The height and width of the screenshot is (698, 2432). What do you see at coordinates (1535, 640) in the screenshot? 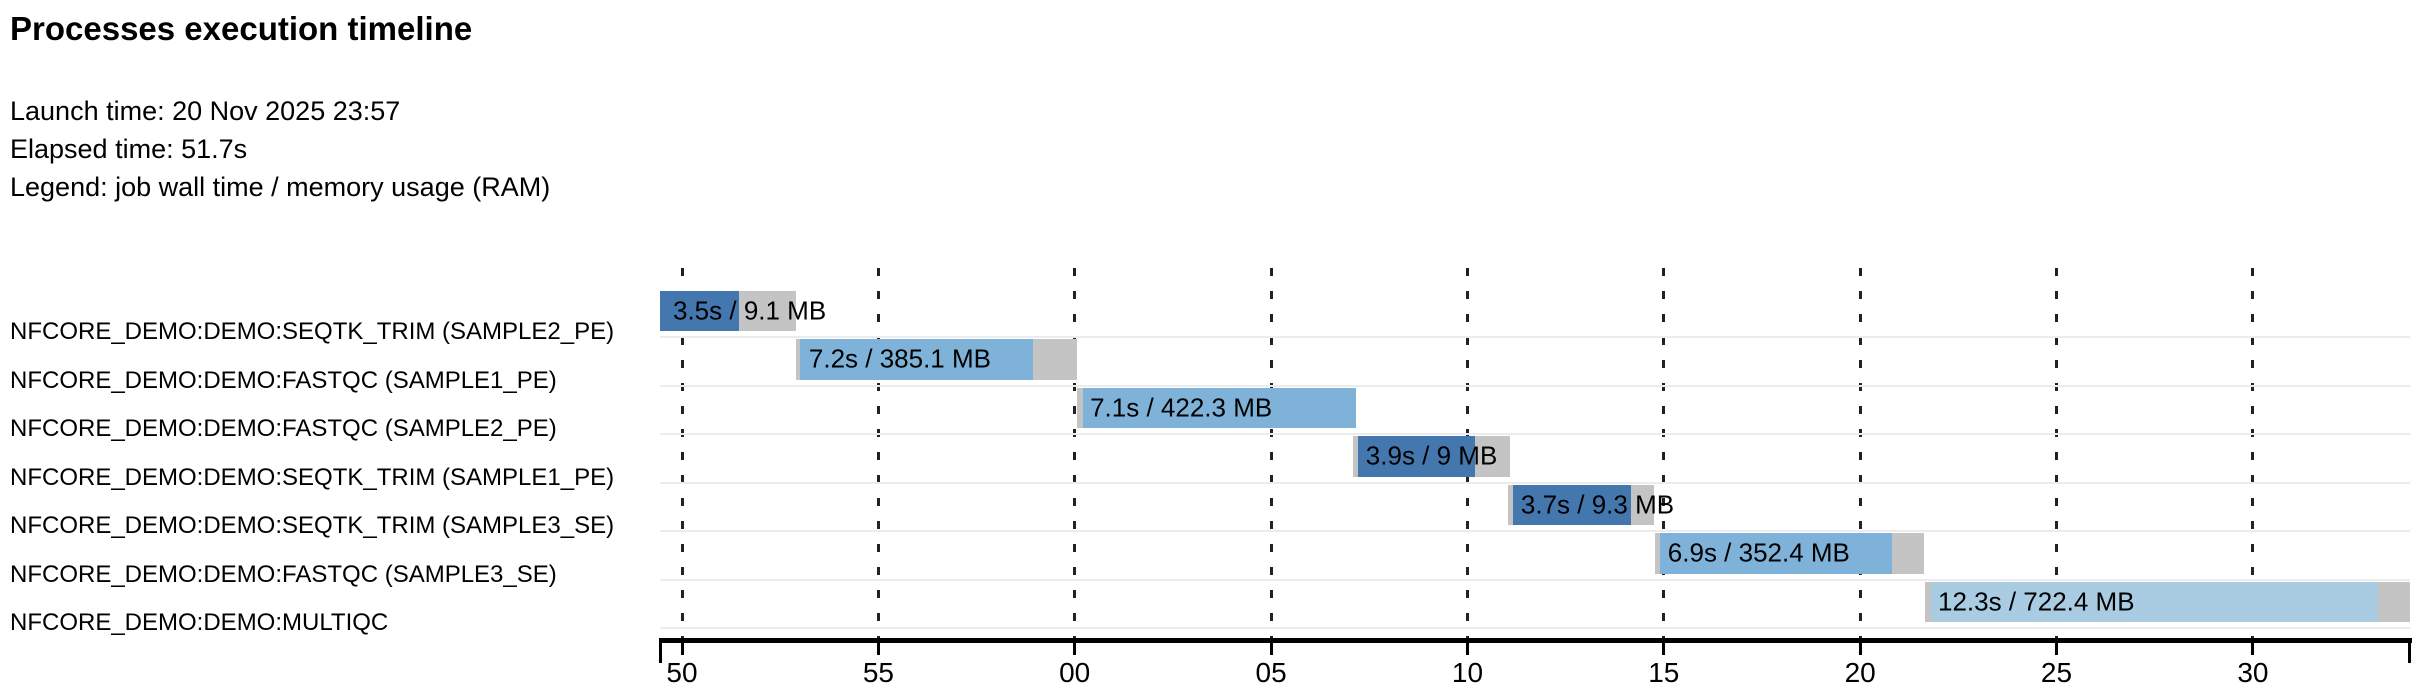
I see `x-axis-line` at bounding box center [1535, 640].